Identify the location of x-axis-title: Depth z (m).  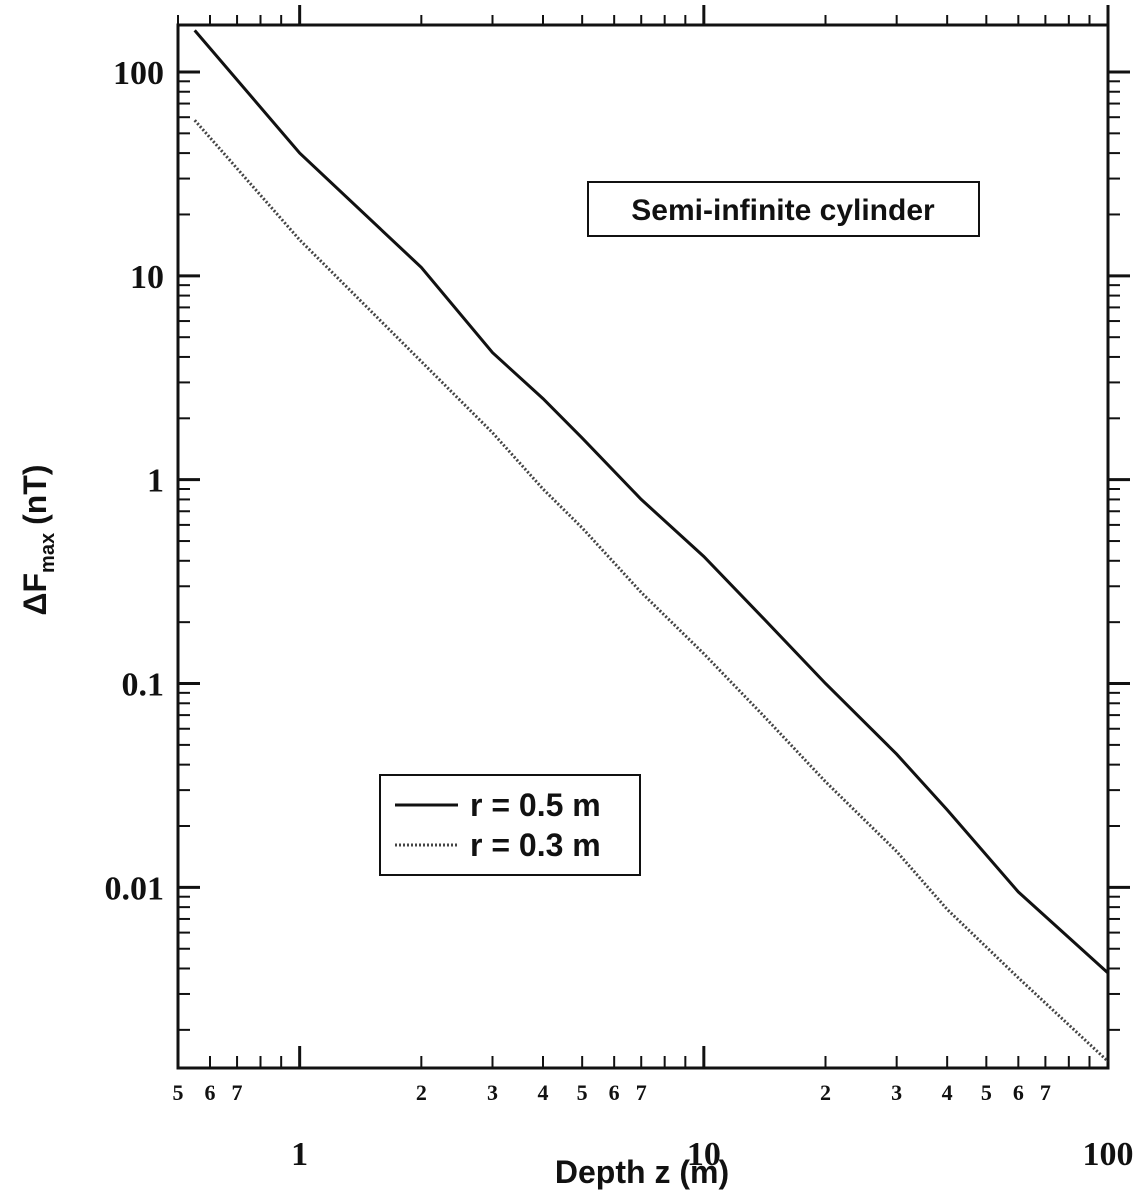
(642, 1172).